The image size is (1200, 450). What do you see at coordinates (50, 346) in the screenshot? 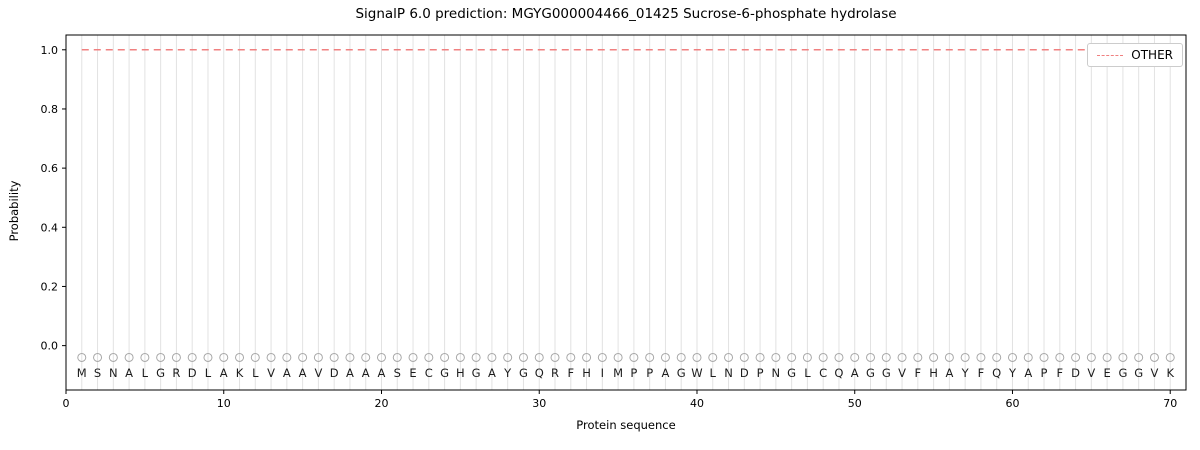
I see `y-tick-label: 0.0` at bounding box center [50, 346].